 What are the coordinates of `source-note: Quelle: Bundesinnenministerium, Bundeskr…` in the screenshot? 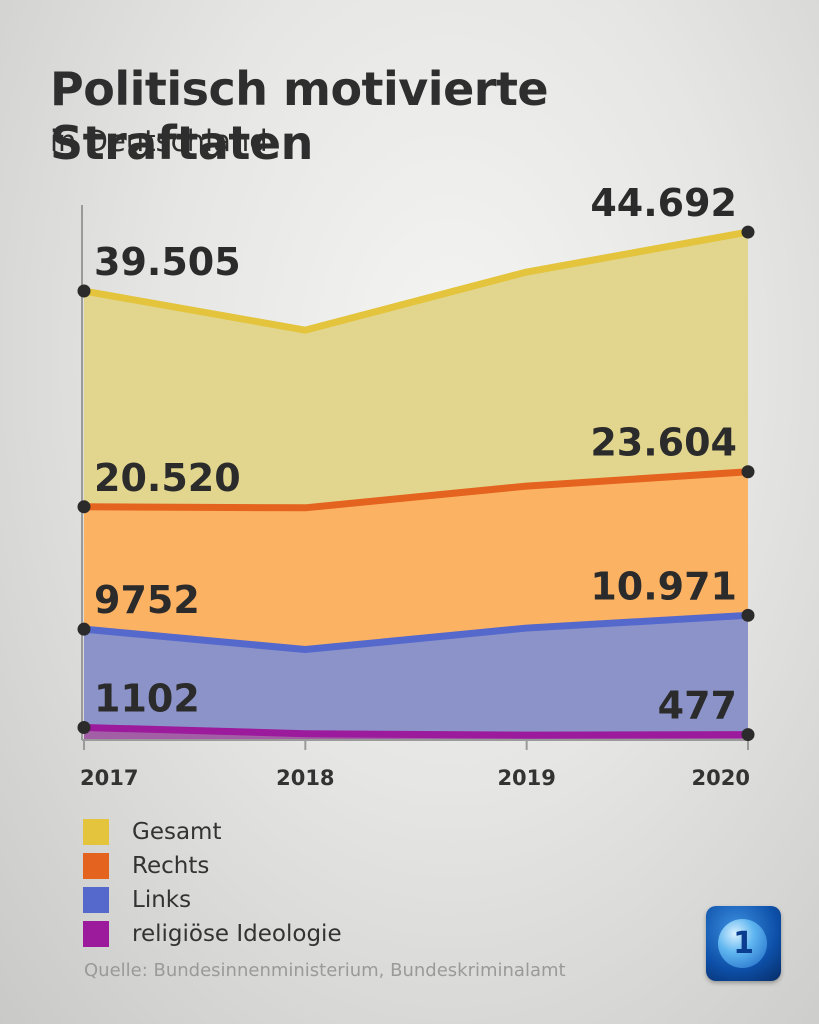 It's located at (325, 970).